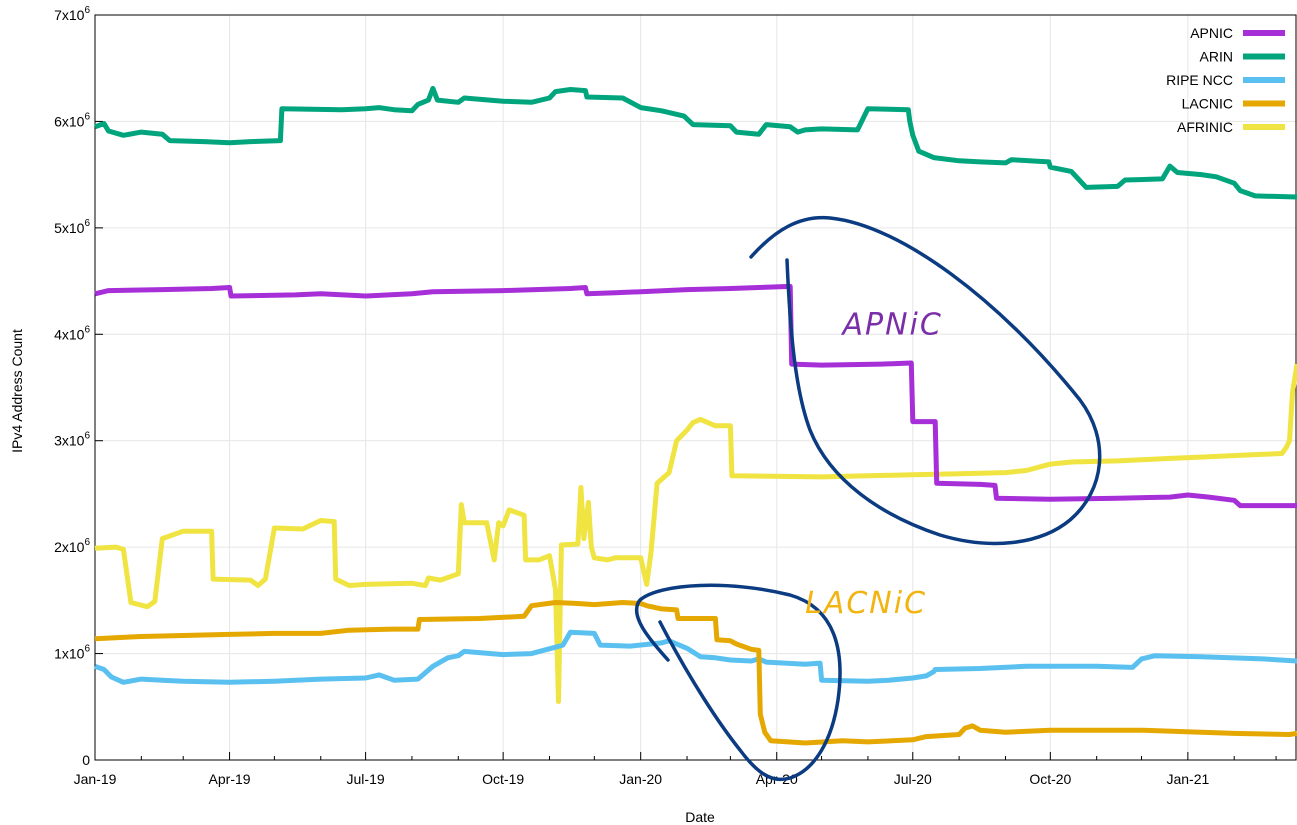 This screenshot has width=1297, height=825. Describe the element at coordinates (640, 779) in the screenshot. I see `x-tick-label: Jan-20` at that location.